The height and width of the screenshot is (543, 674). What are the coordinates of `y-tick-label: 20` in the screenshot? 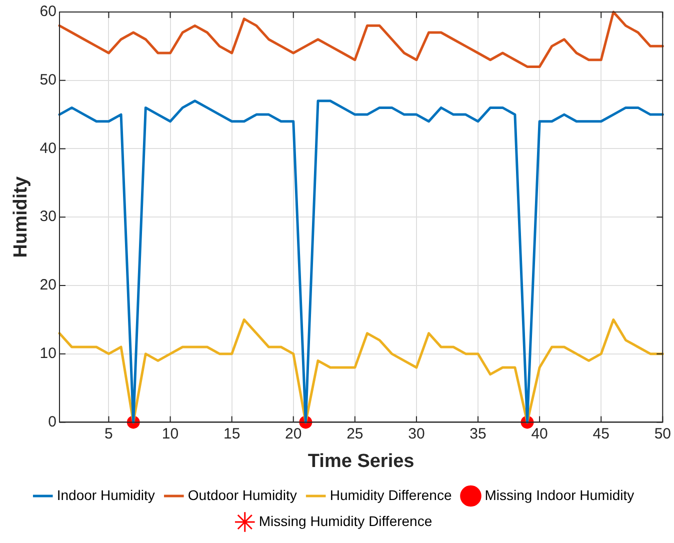 It's located at (48, 285).